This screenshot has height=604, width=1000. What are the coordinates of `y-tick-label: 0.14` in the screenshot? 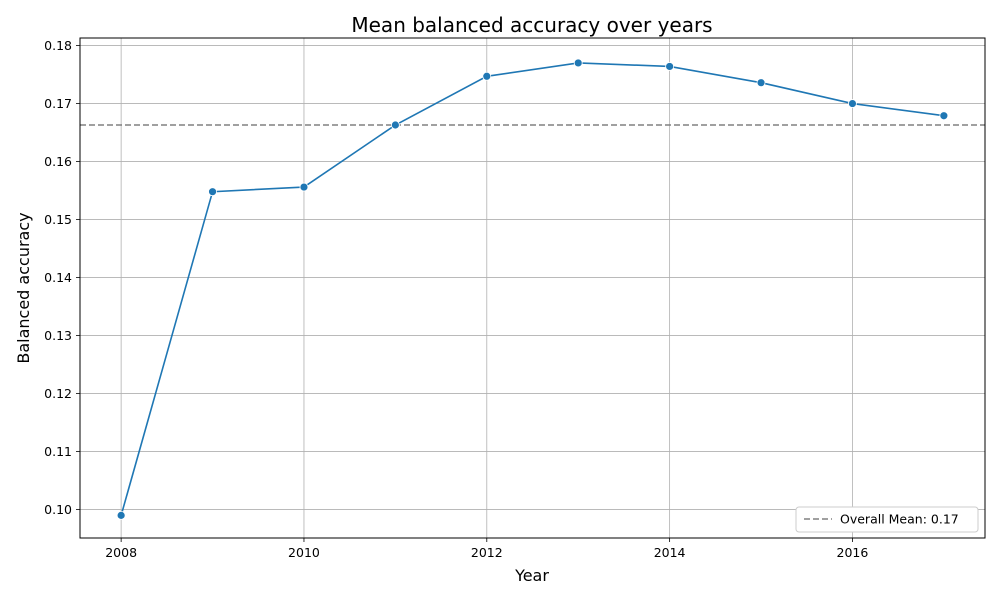 It's located at (58, 277).